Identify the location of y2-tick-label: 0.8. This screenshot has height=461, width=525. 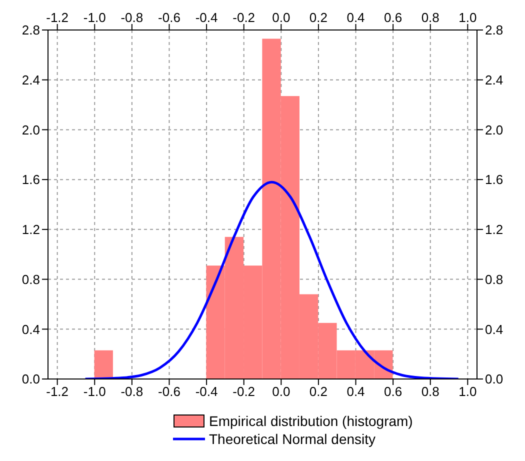
(494, 279).